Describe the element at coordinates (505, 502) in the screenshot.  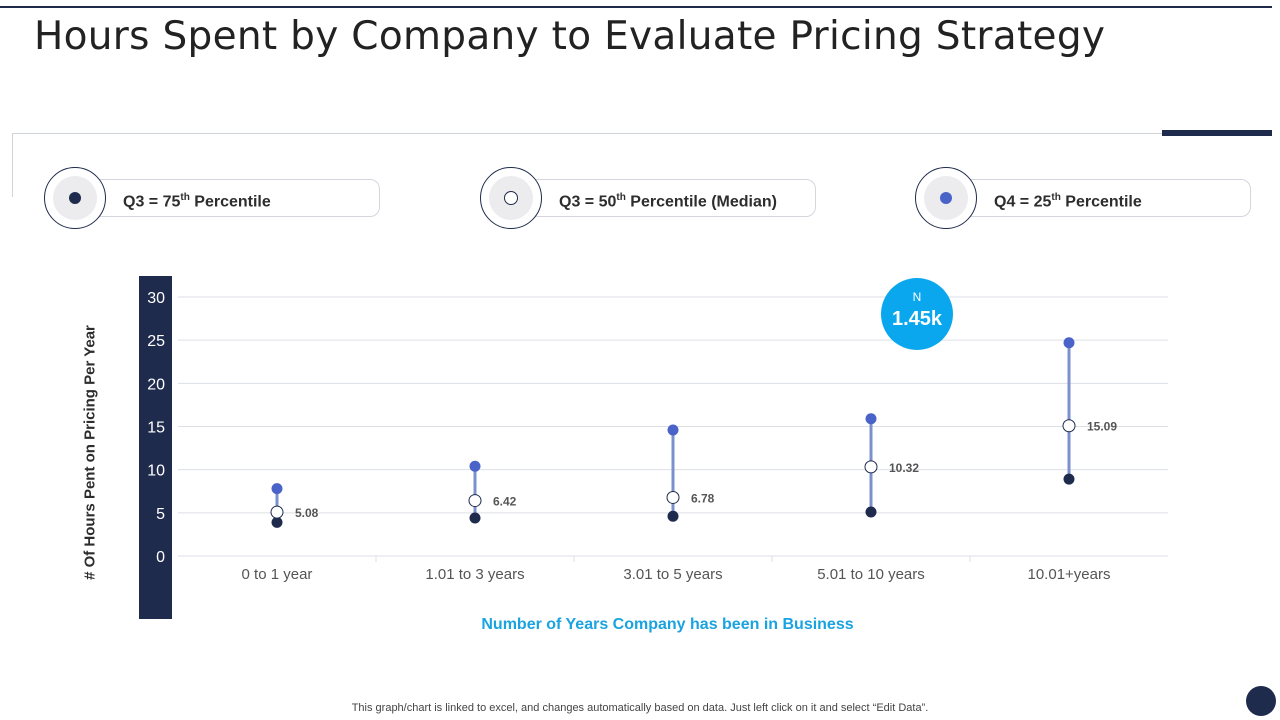
I see `median-data-label: 6.42` at that location.